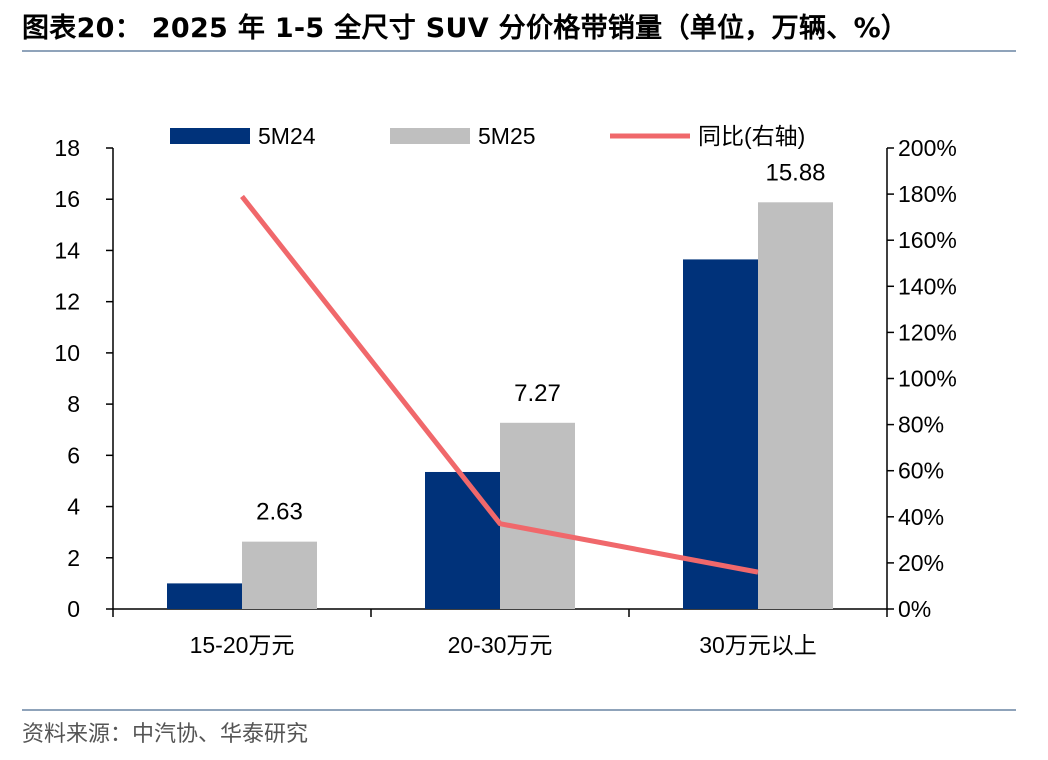 The width and height of the screenshot is (1048, 760). What do you see at coordinates (751, 136) in the screenshot?
I see `legend-label: 同比(右轴)` at bounding box center [751, 136].